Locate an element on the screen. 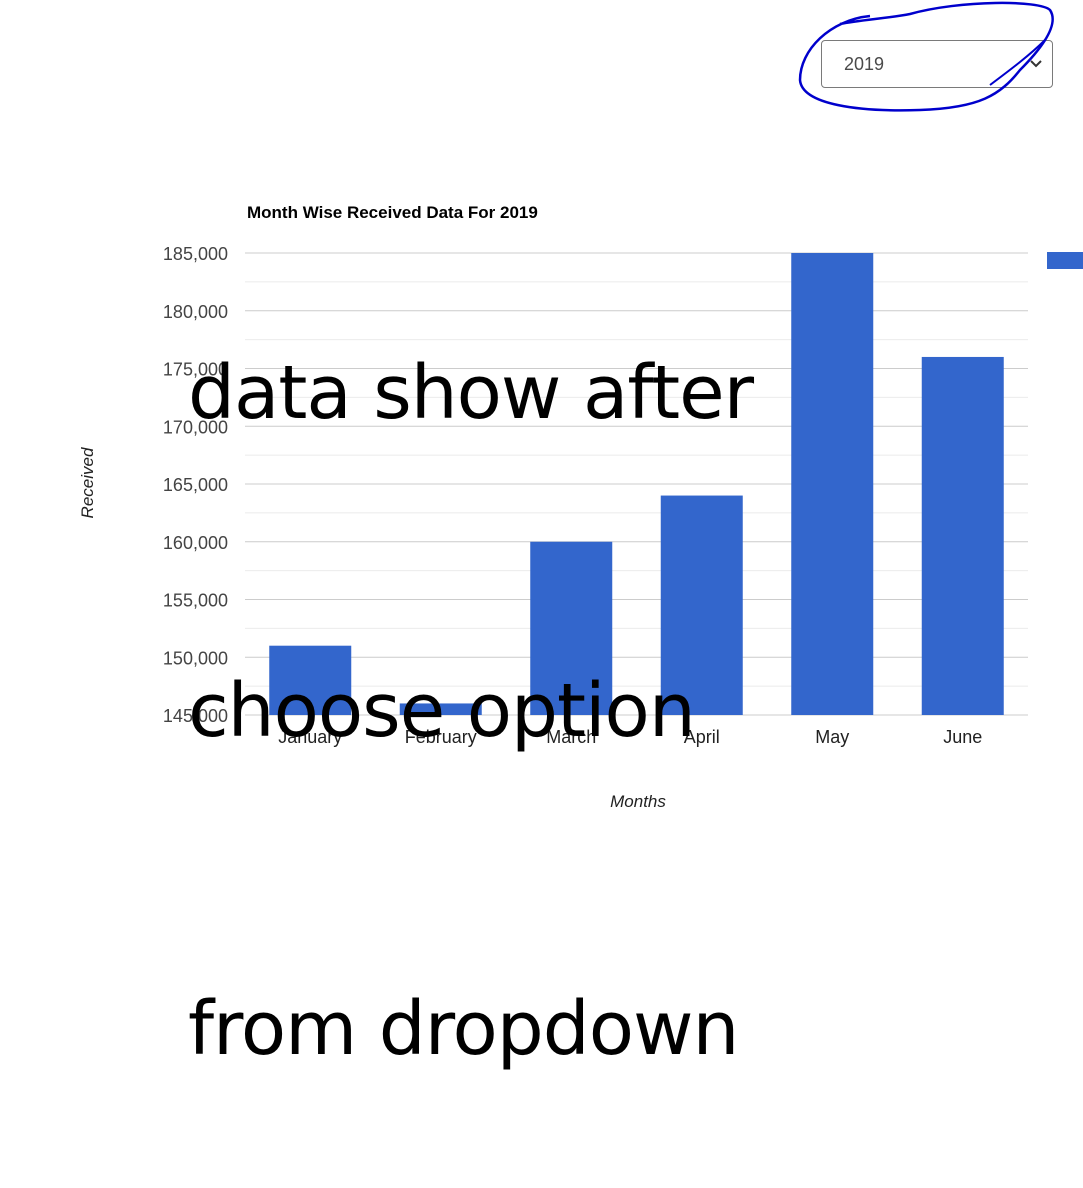 The image size is (1083, 1188). x-tick-label: April is located at coordinates (702, 737).